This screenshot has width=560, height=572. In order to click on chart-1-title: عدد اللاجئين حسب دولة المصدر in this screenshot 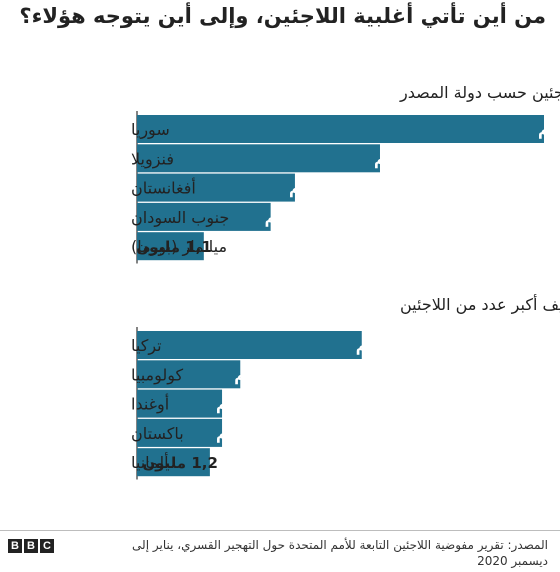, I will do `click(479, 93)`.